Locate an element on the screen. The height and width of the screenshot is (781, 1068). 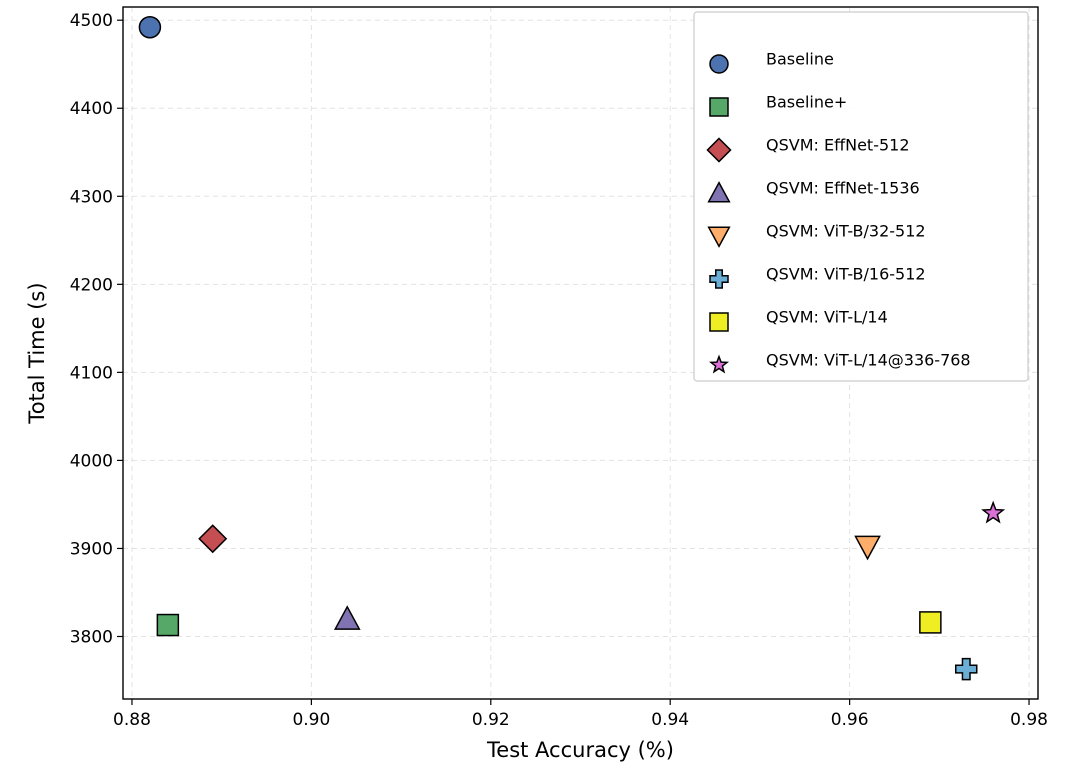
legend-label-2: Baseline+ is located at coordinates (806, 102).